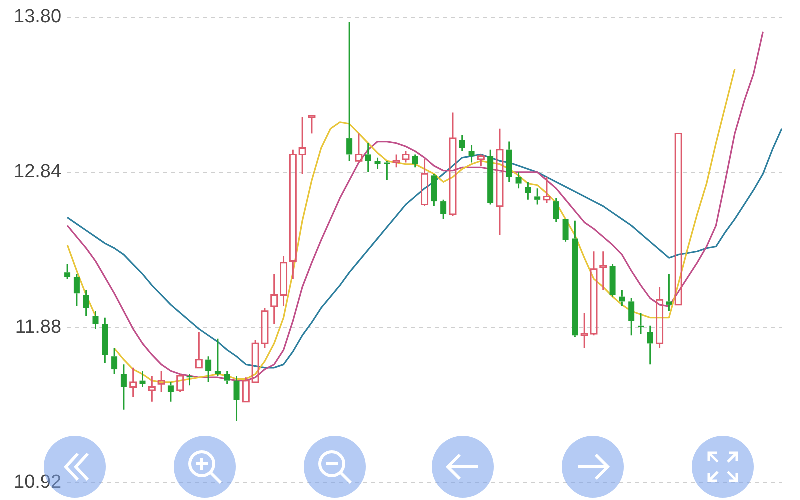 The height and width of the screenshot is (500, 800). Describe the element at coordinates (38, 172) in the screenshot. I see `y-tick-label: 12.84` at that location.